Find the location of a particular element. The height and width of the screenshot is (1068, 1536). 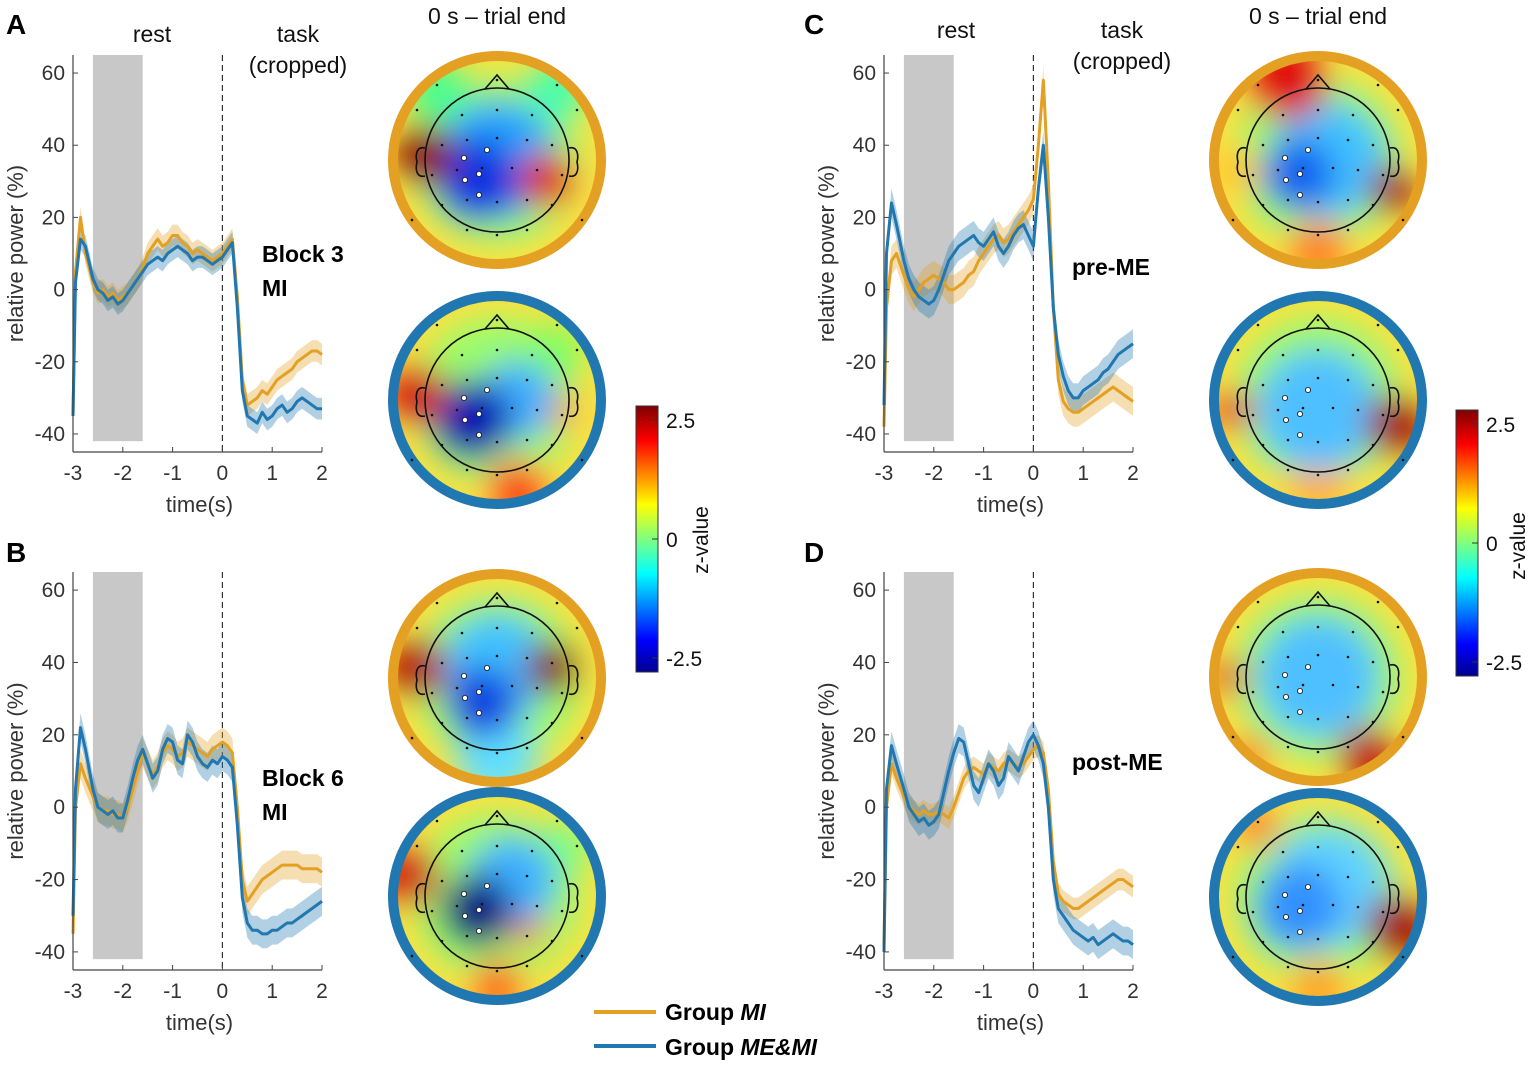

x-tick-label: 0 is located at coordinates (1034, 473).